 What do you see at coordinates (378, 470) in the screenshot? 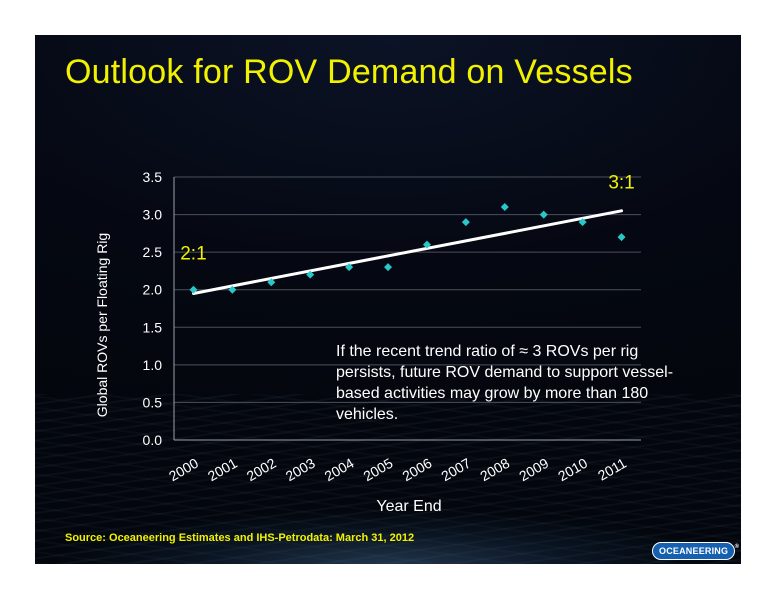
I see `x-tick-label: 2005` at bounding box center [378, 470].